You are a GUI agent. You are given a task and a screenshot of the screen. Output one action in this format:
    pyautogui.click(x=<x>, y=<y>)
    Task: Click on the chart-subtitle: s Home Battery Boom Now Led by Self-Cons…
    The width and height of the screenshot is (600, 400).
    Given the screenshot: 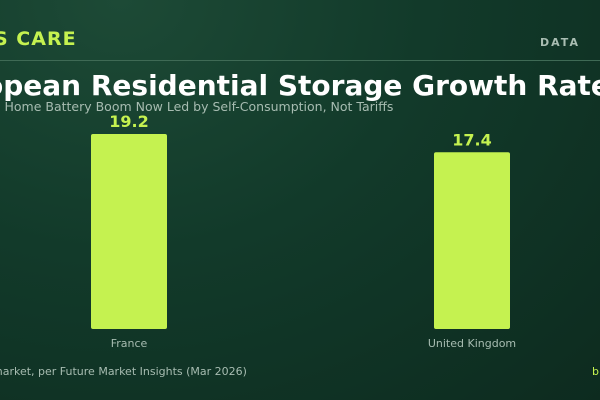 What is the action you would take?
    pyautogui.click(x=197, y=106)
    